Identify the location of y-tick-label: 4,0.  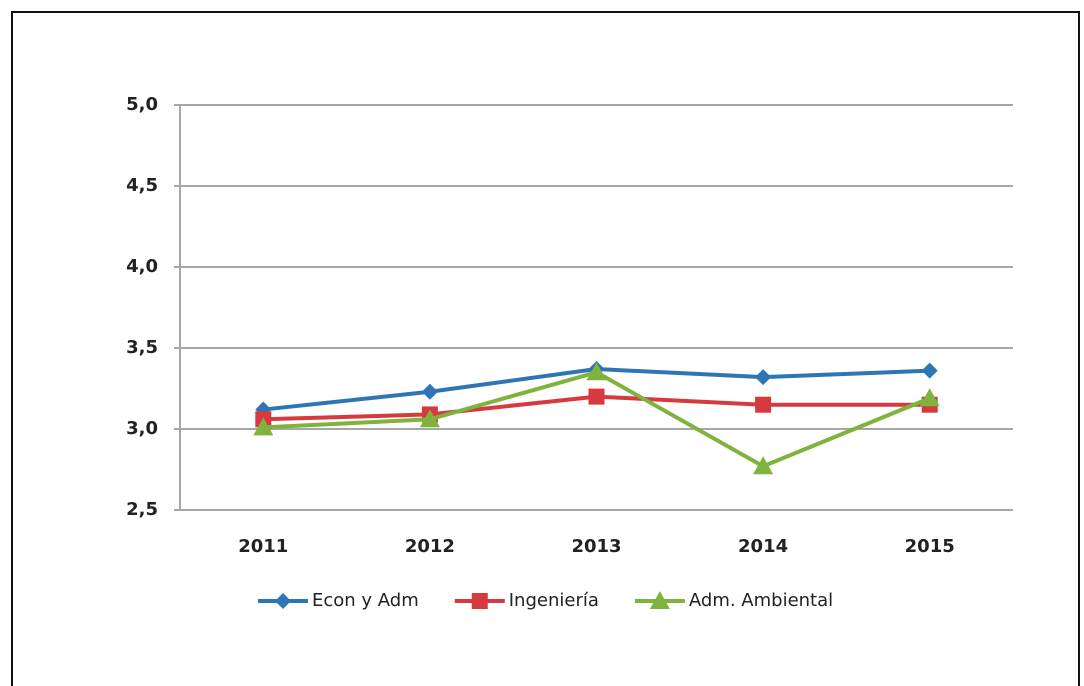
(142, 266).